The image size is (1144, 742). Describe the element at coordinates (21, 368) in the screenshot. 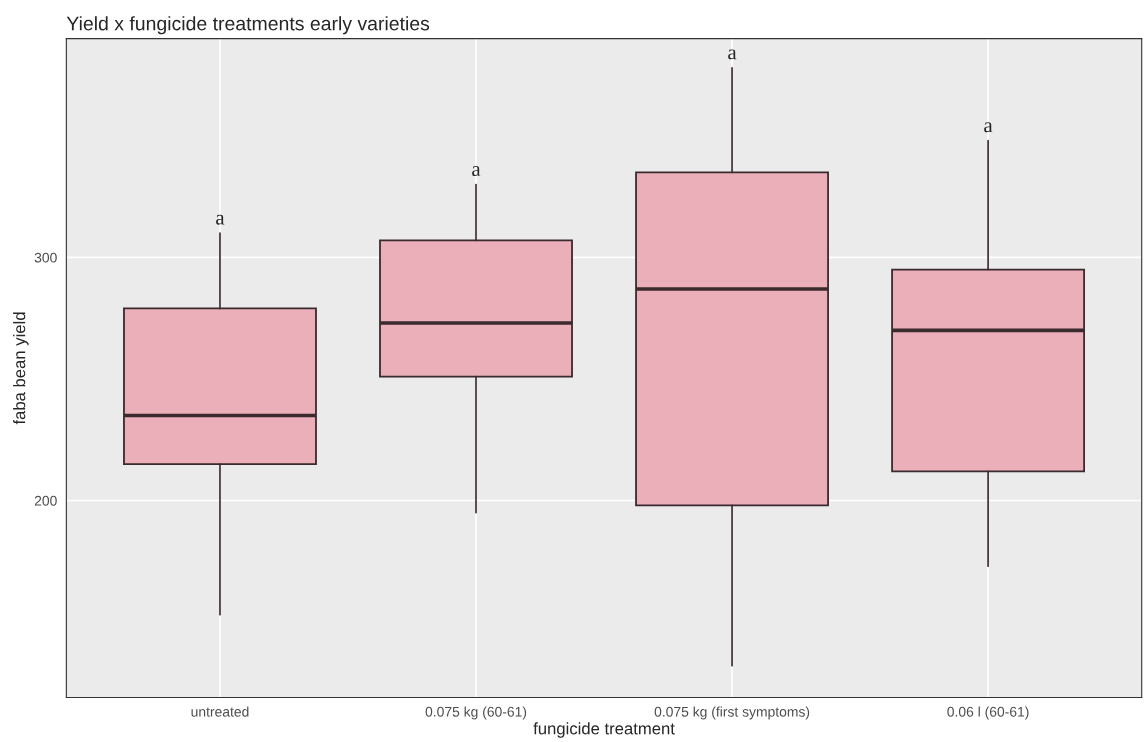

I see `y-axis-title: faba bean yield` at that location.